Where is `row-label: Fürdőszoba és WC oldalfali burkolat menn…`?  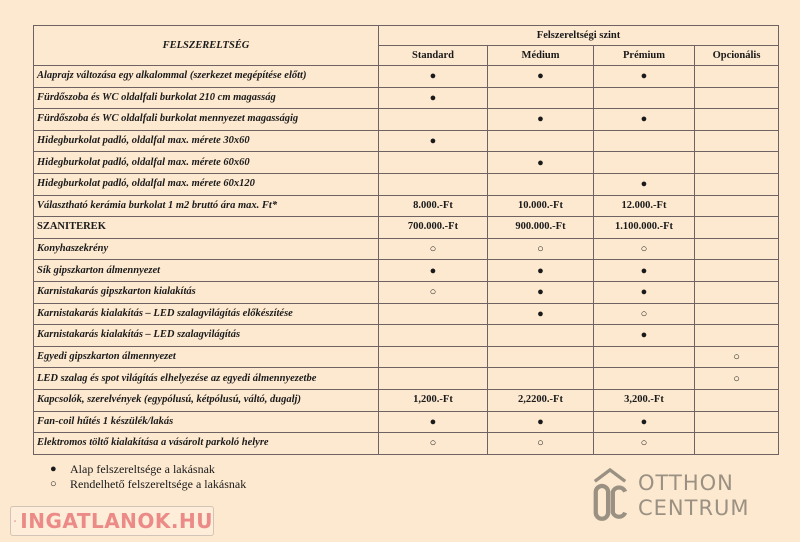 row-label: Fürdőszoba és WC oldalfali burkolat menn… is located at coordinates (206, 119).